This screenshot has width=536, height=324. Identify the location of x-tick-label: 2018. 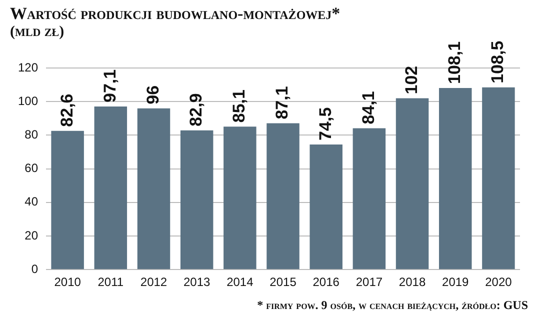
(412, 282).